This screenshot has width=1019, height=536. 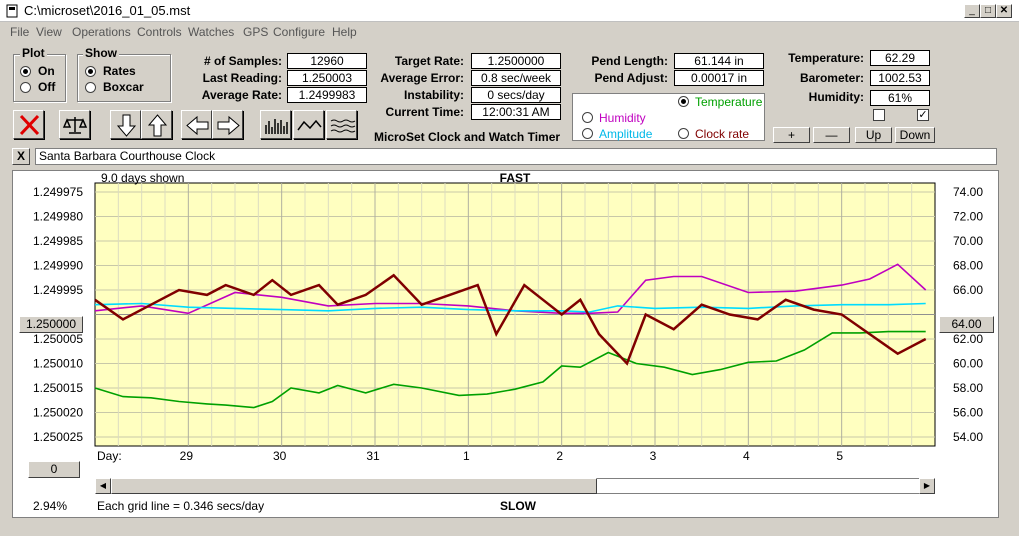 What do you see at coordinates (900, 58) in the screenshot?
I see `temperature-field: 62.29` at bounding box center [900, 58].